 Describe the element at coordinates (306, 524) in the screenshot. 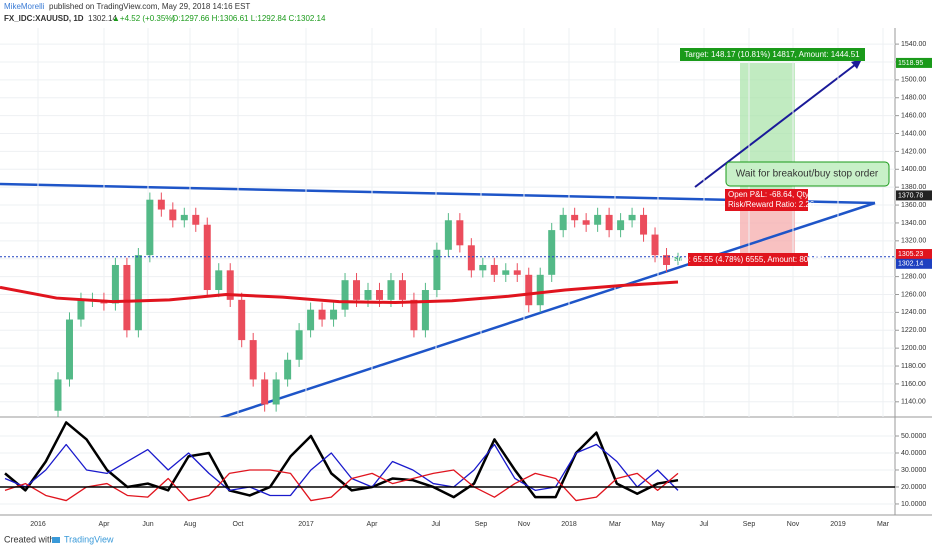

I see `x-tick-label: 2017` at that location.